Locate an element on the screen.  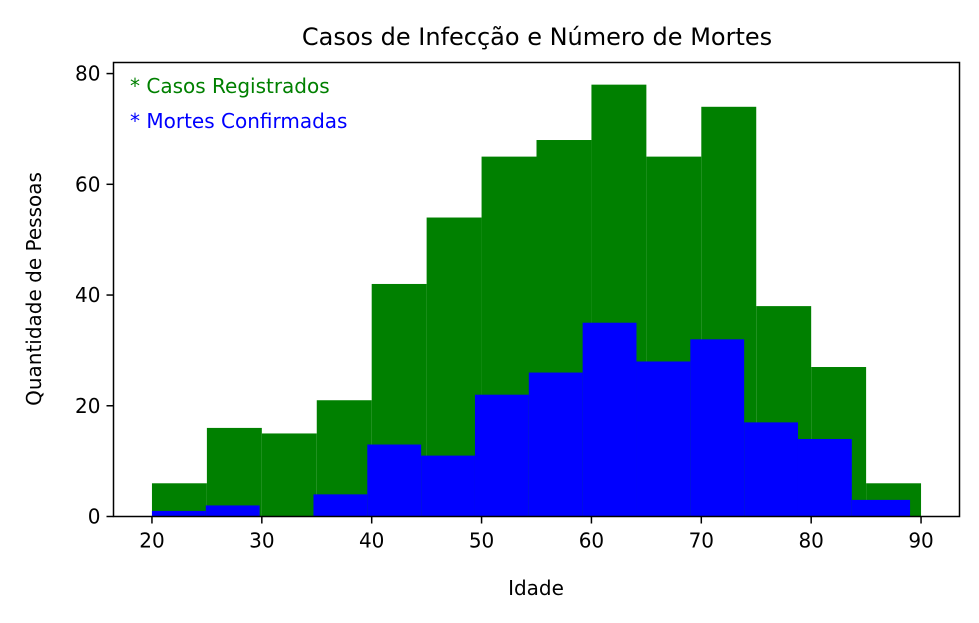
x-axis-ticks: 20 30 40 50 60 70 80 90 is located at coordinates (536, 534).